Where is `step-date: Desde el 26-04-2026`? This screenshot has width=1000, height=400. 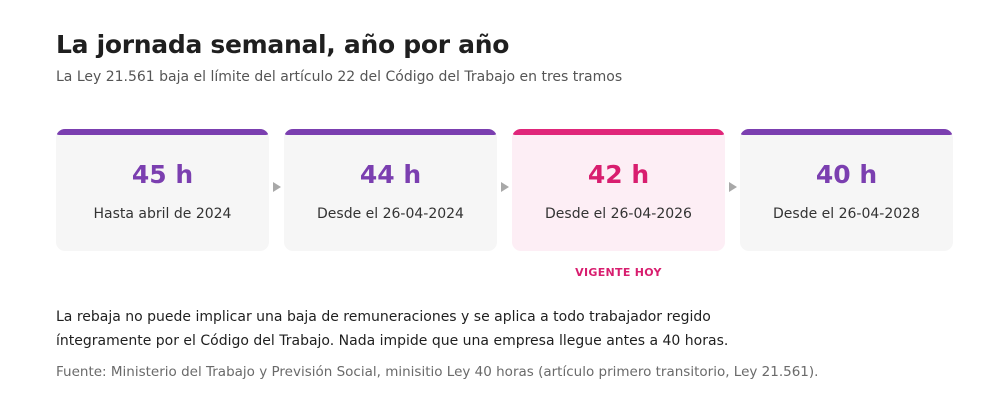 step-date: Desde el 26-04-2026 is located at coordinates (618, 214).